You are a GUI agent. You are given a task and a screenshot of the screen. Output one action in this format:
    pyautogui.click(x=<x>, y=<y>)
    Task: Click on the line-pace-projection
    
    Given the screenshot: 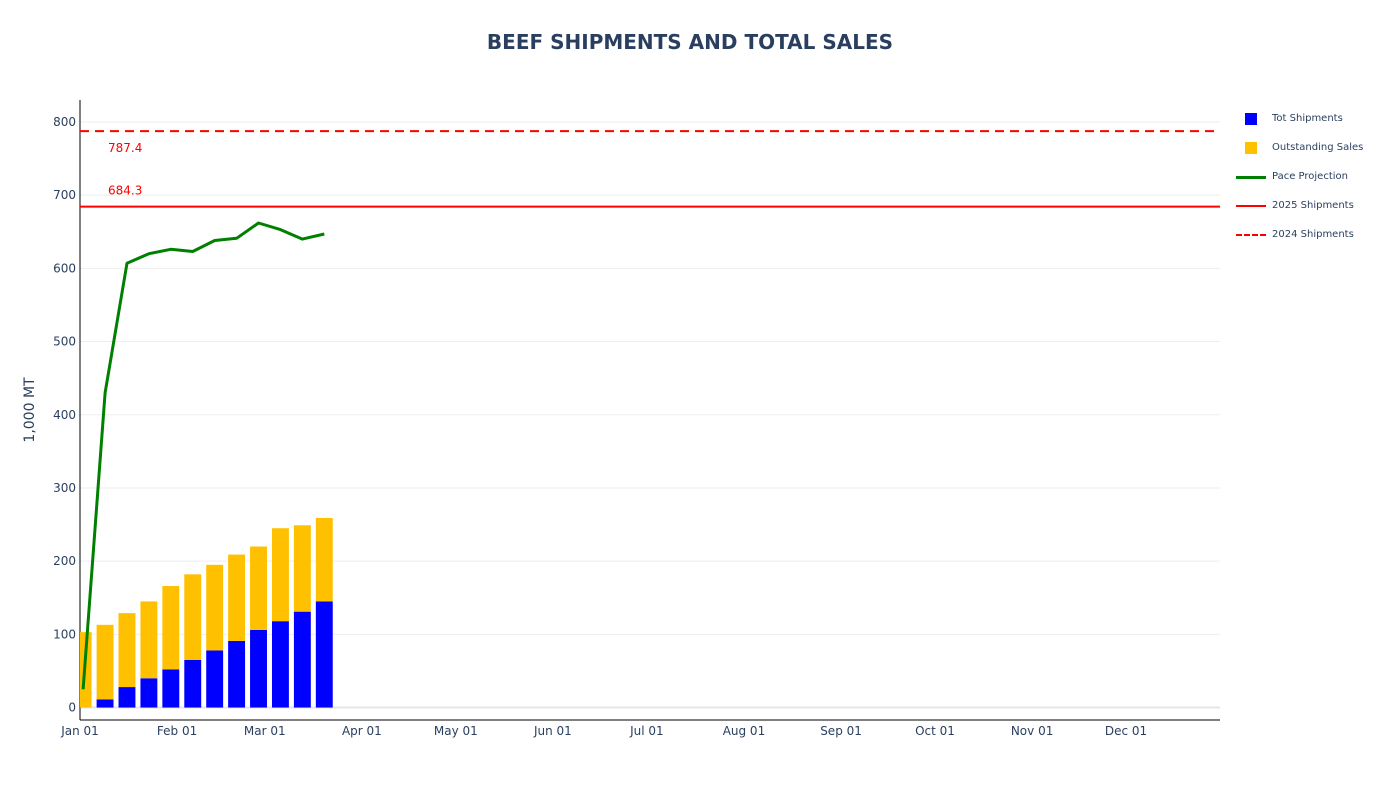 What is the action you would take?
    pyautogui.click(x=203, y=455)
    